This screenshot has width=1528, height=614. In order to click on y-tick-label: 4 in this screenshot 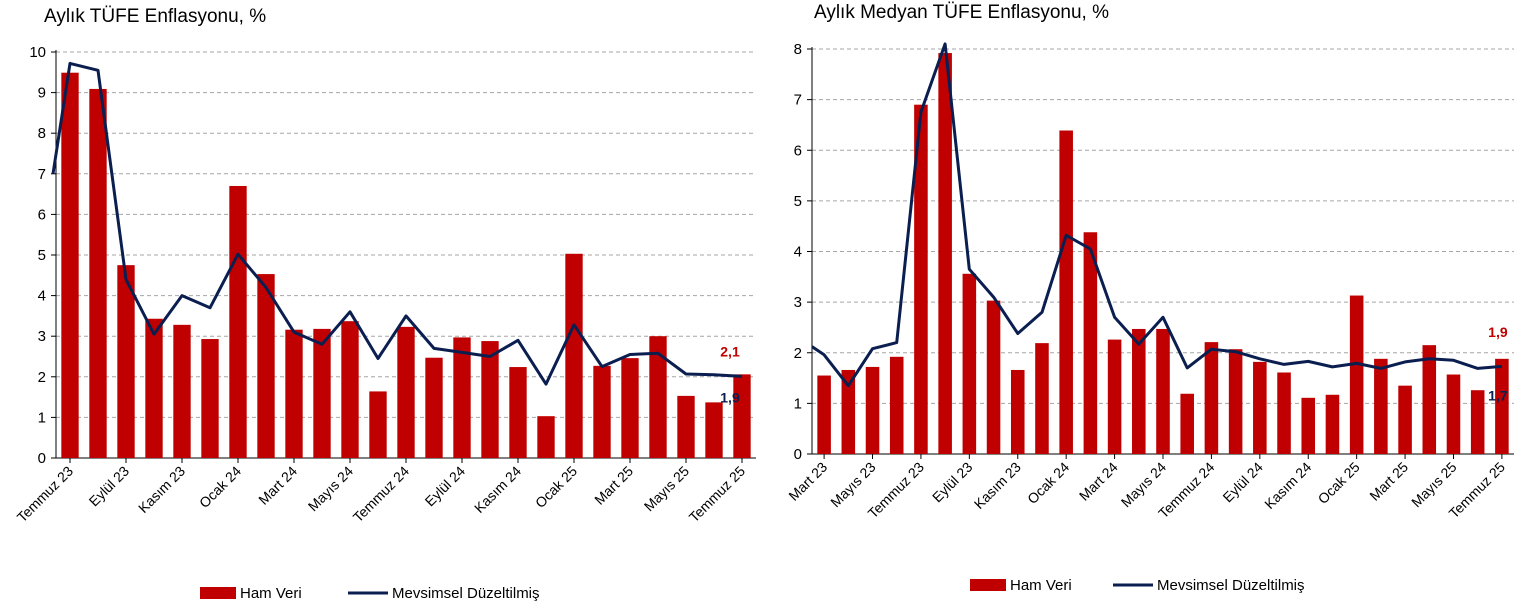, I will do `click(42, 296)`.